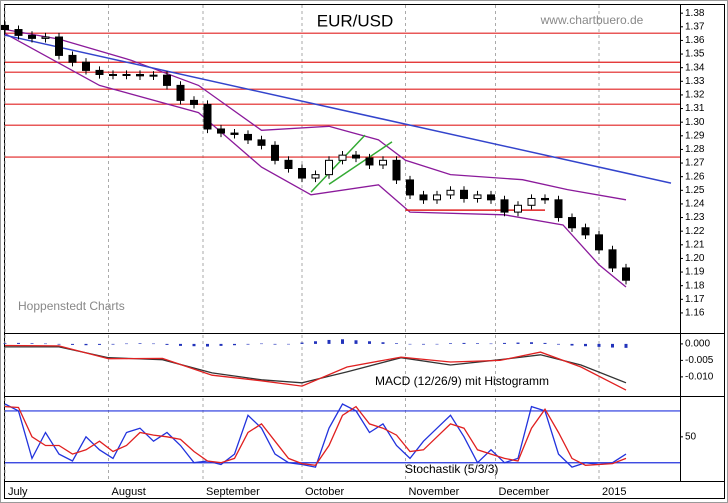 This screenshot has width=728, height=503. Describe the element at coordinates (695, 13) in the screenshot. I see `y-tick-label: 1.38` at that location.